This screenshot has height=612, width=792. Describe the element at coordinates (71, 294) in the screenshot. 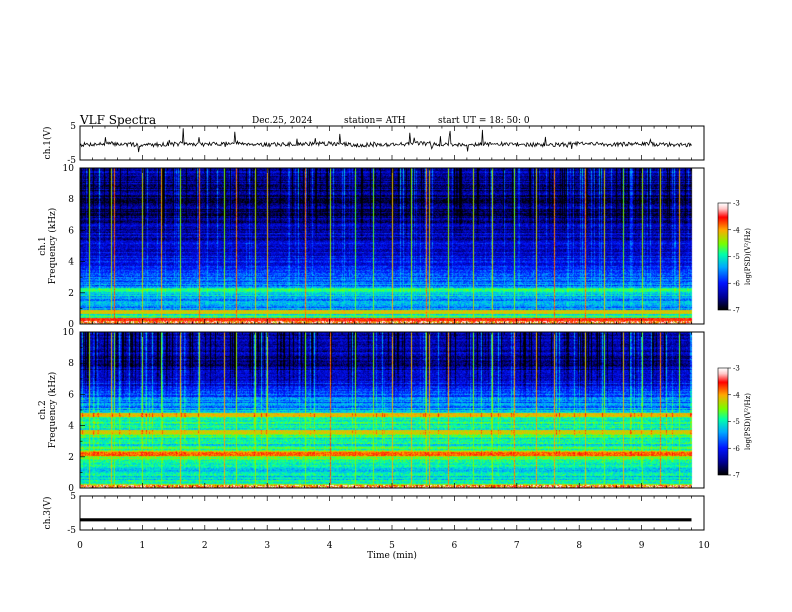

I see `ch1-spectrogram-ytick-label: 2` at that location.